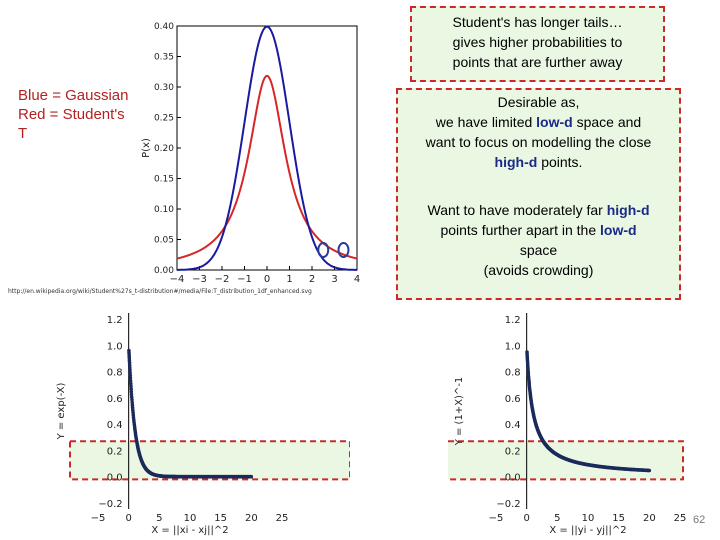  What do you see at coordinates (289, 279) in the screenshot?
I see `x-tick-label: 1` at bounding box center [289, 279].